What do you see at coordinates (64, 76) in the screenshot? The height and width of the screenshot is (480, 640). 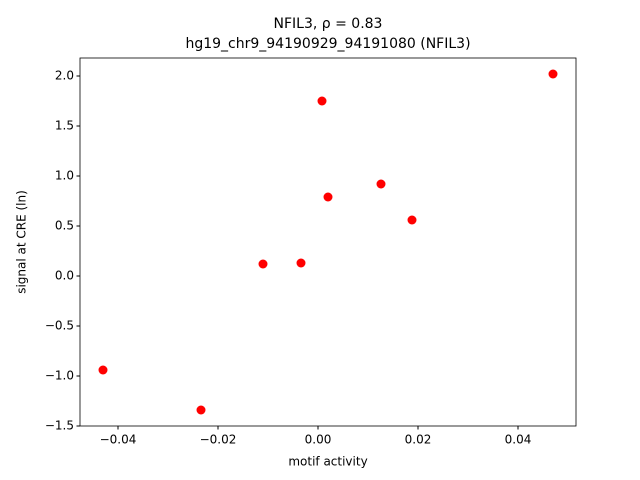 I see `y-tick-label: 2.0` at bounding box center [64, 76].